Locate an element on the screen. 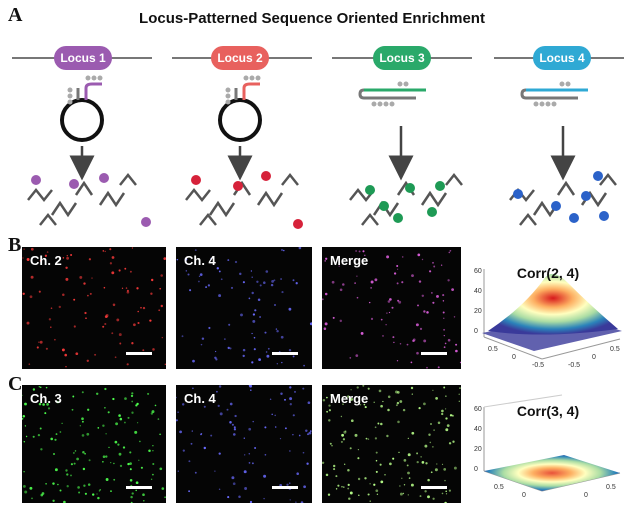 The image size is (624, 508). channel-label: Merge is located at coordinates (349, 260).